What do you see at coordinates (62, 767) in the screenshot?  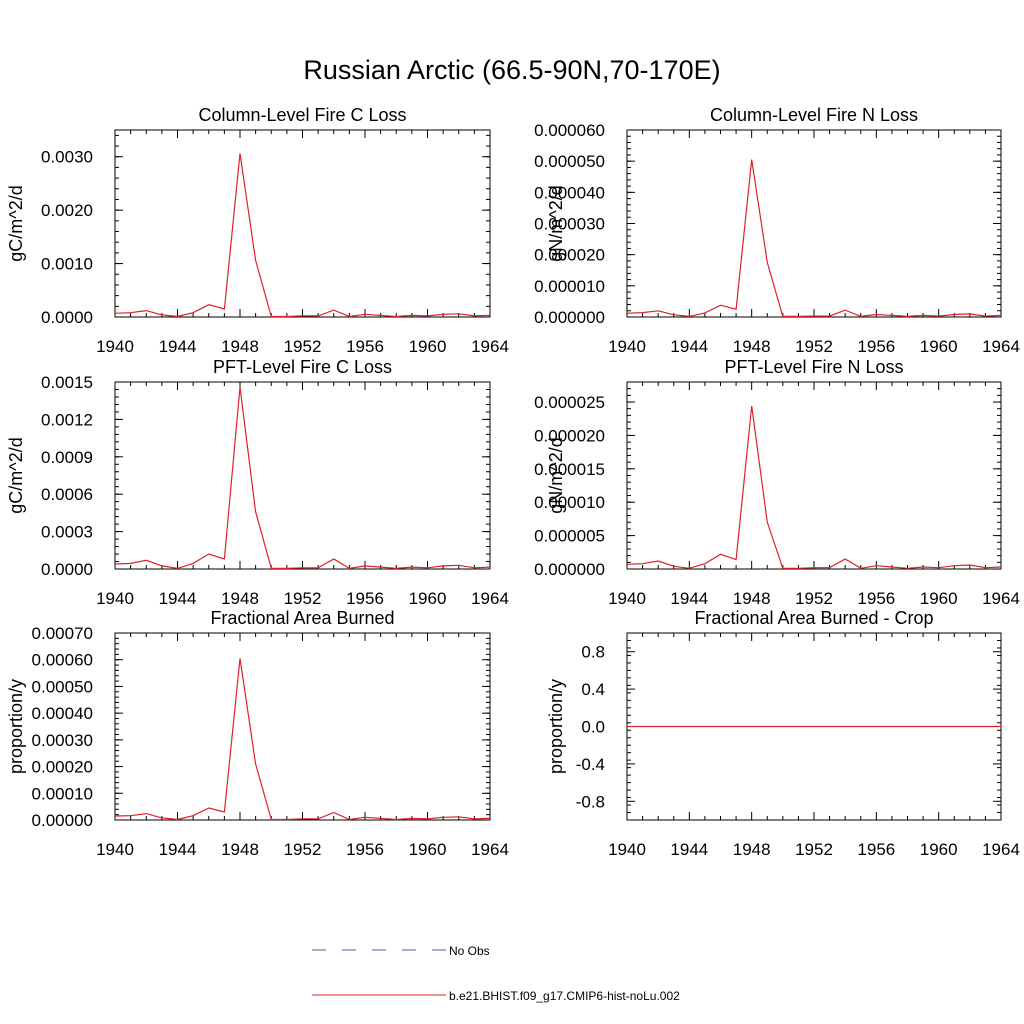 I see `panel-5-ytick-label: 0.00020` at bounding box center [62, 767].